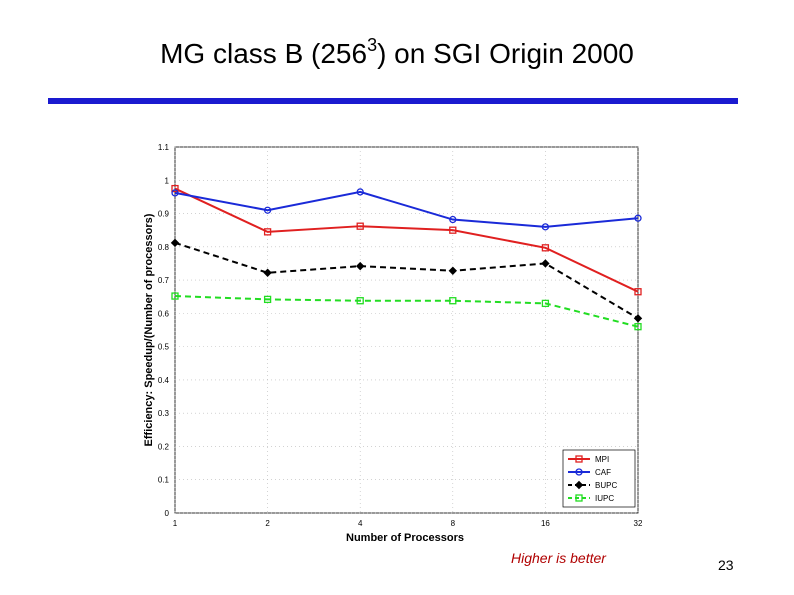 The height and width of the screenshot is (595, 794). I want to click on y-tick-label: 0.3, so click(164, 413).